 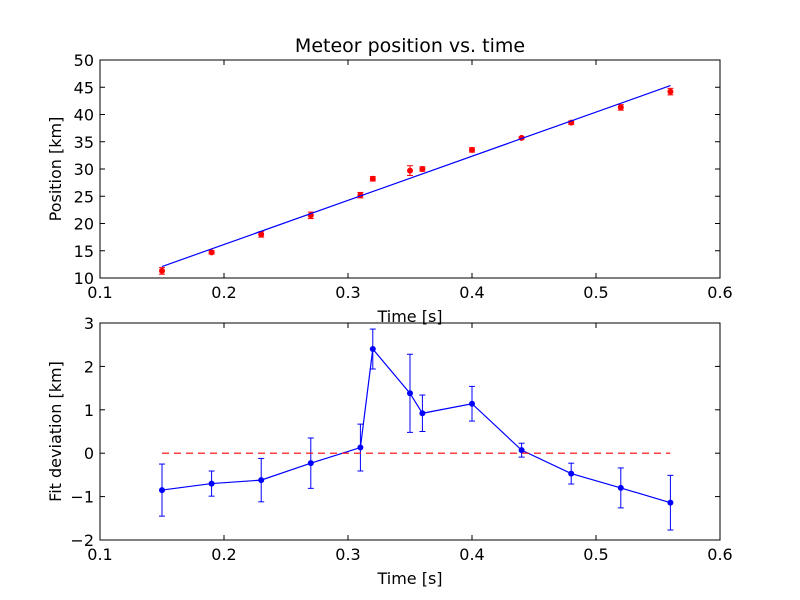 I want to click on y-tick-label: 50, so click(x=84, y=60).